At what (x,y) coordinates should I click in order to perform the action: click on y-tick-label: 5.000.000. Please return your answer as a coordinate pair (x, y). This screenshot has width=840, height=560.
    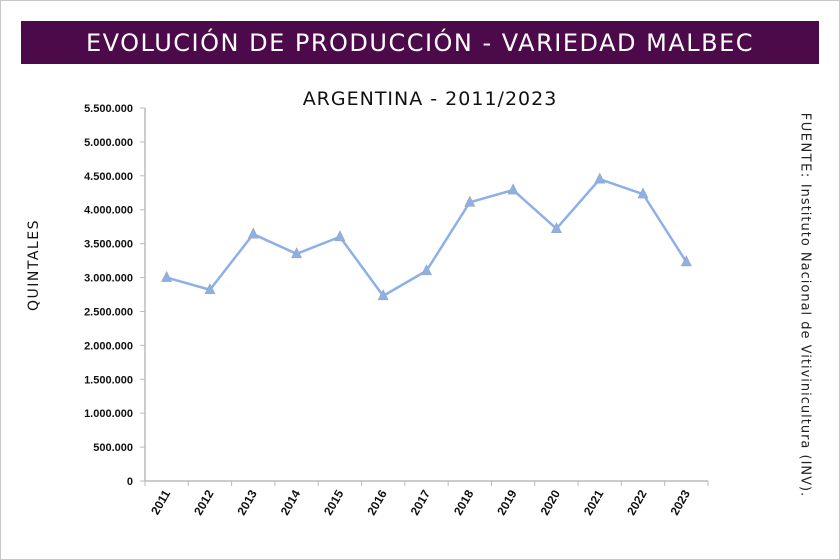
    Looking at the image, I should click on (108, 143).